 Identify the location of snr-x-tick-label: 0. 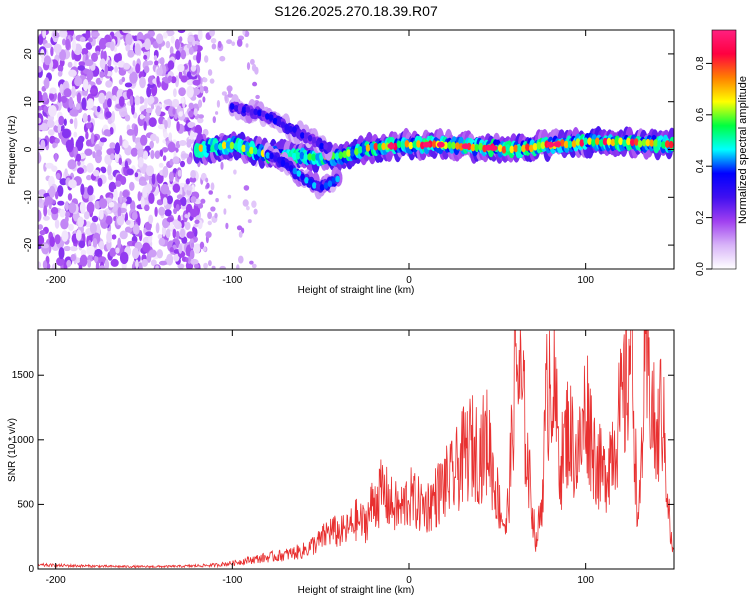
(409, 580).